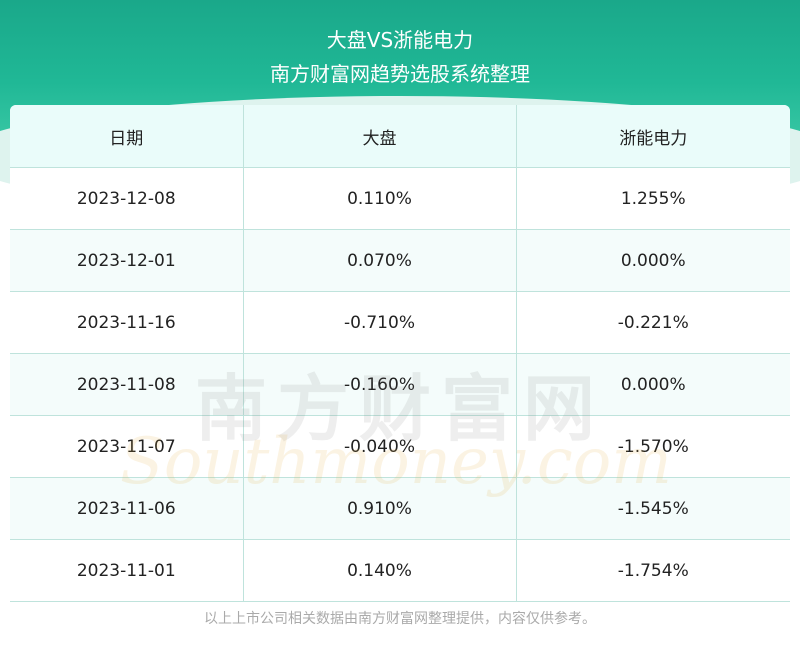 The width and height of the screenshot is (800, 646). I want to click on page-title: 大盘VS浙能电力, so click(400, 40).